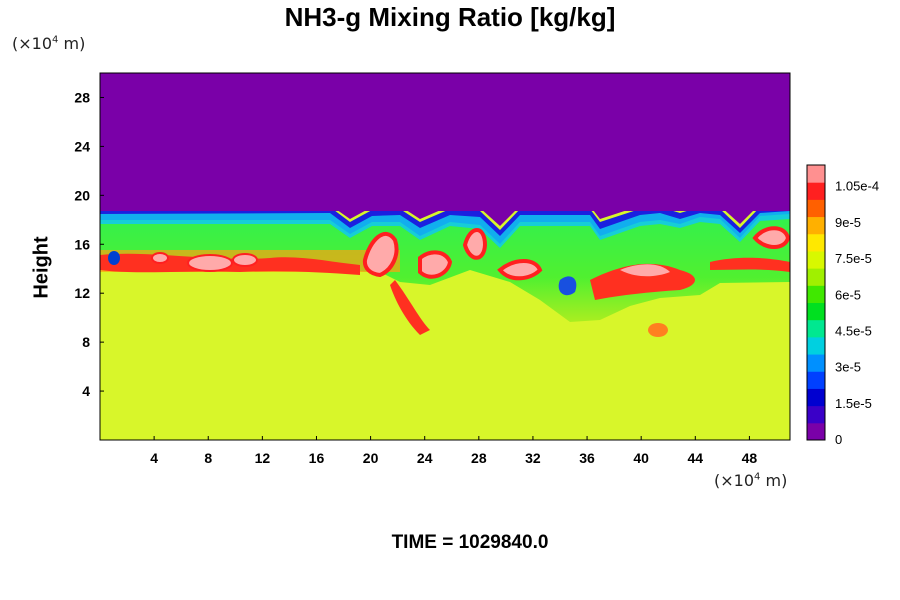 The image size is (900, 600). What do you see at coordinates (479, 458) in the screenshot?
I see `x-tick-label: 28` at bounding box center [479, 458].